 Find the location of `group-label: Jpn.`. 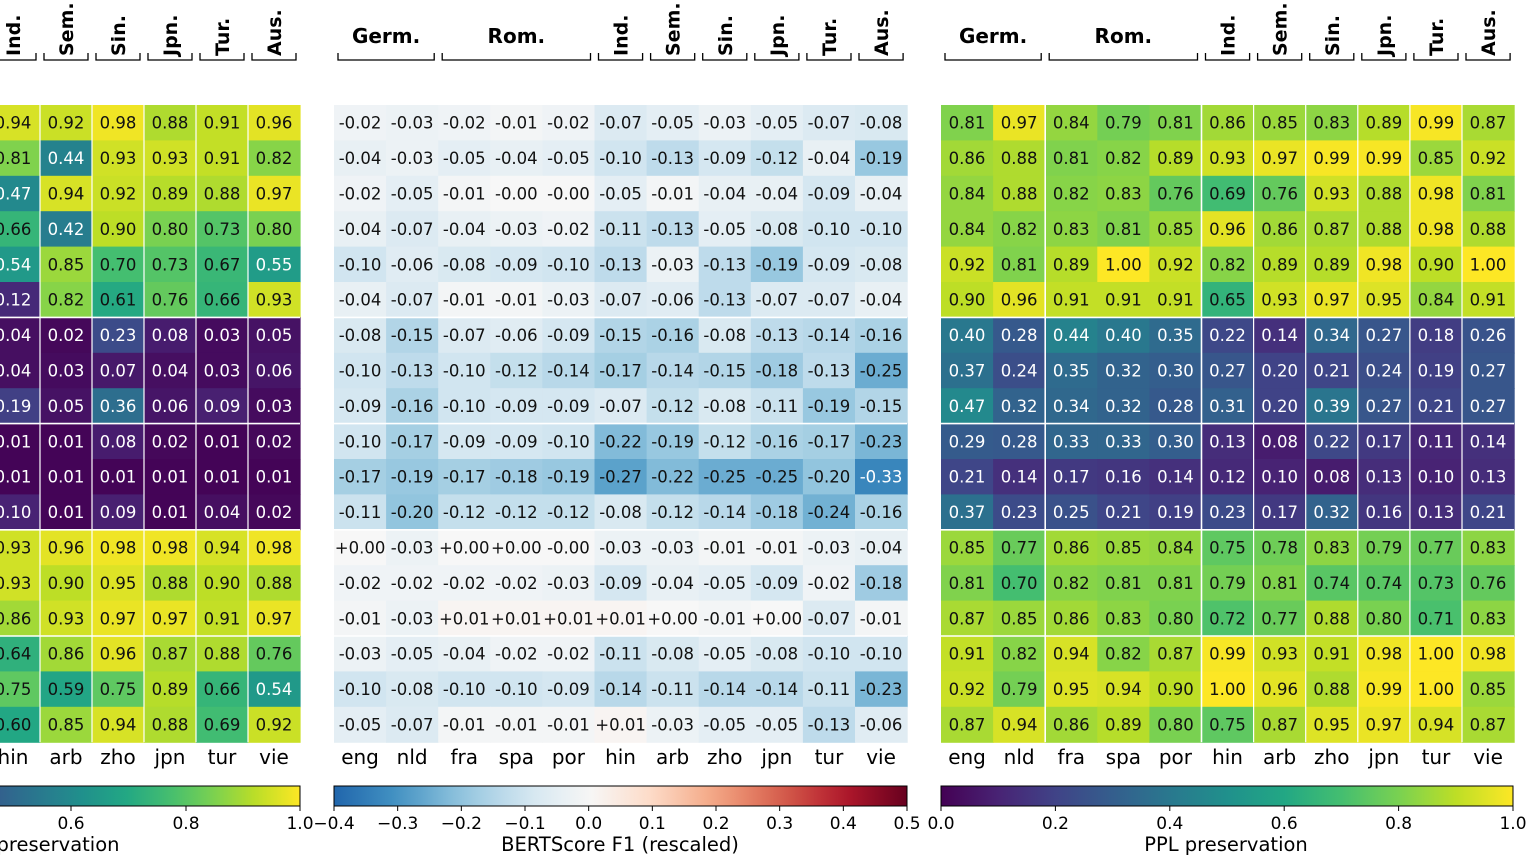

group-label: Jpn. is located at coordinates (171, 36).